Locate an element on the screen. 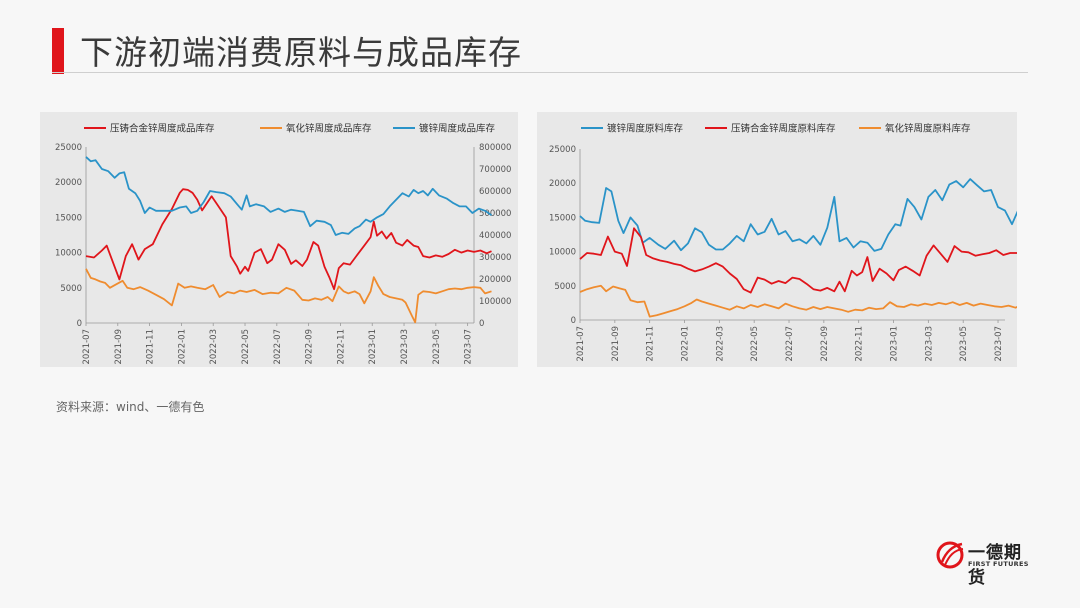 This screenshot has height=608, width=1080. page-title: 下游初端消费原料与成品库存 is located at coordinates (301, 52).